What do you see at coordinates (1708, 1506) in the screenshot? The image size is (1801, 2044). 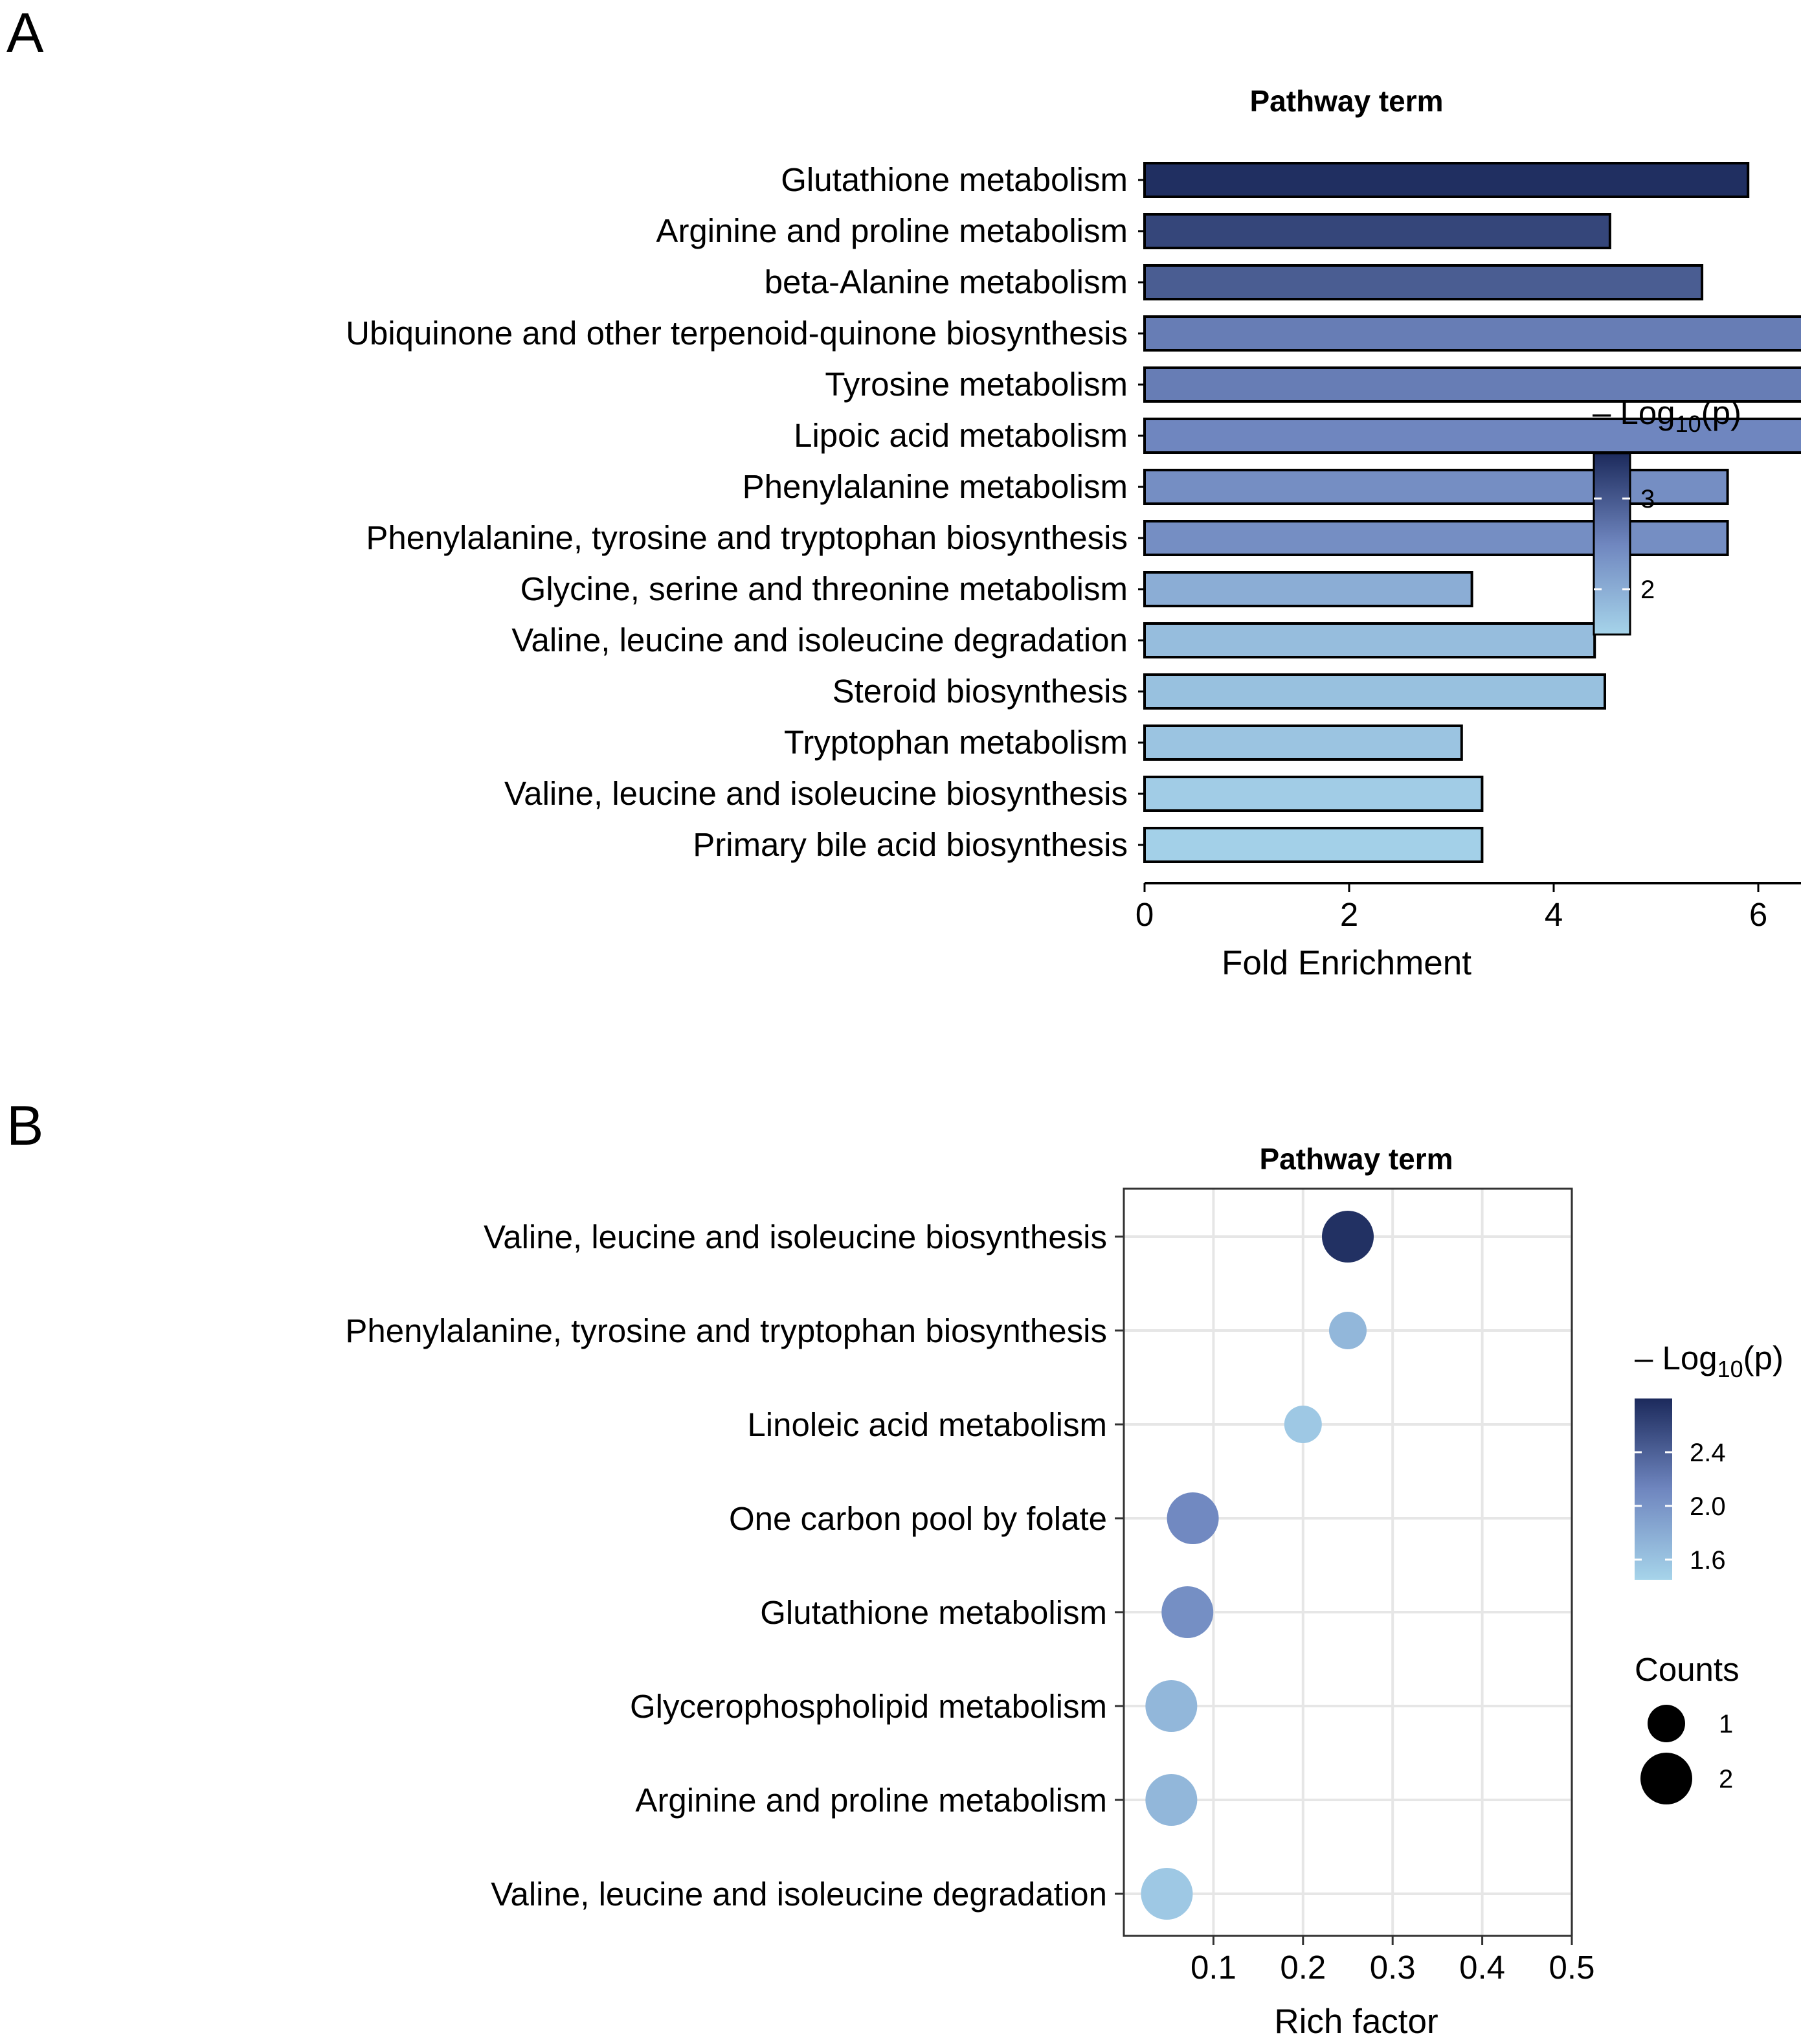 I see `chart-b-legend-tick-label: 2.0` at bounding box center [1708, 1506].